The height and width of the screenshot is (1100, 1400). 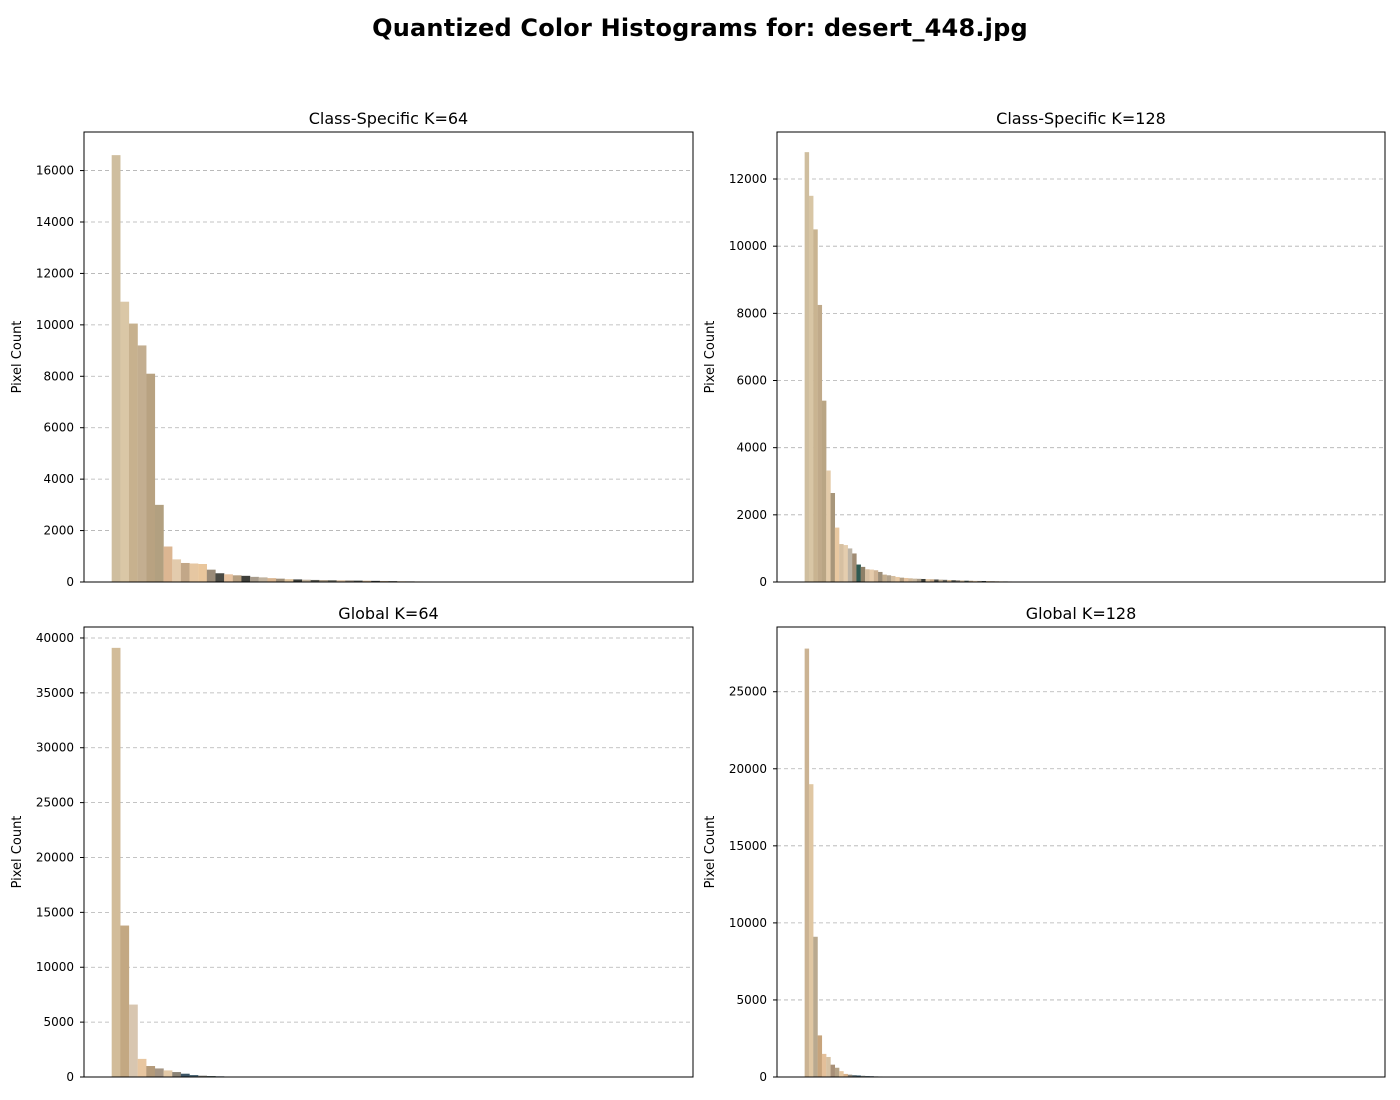 I want to click on ytick-label-class-specific-k128-1: 2000, so click(x=751, y=515).